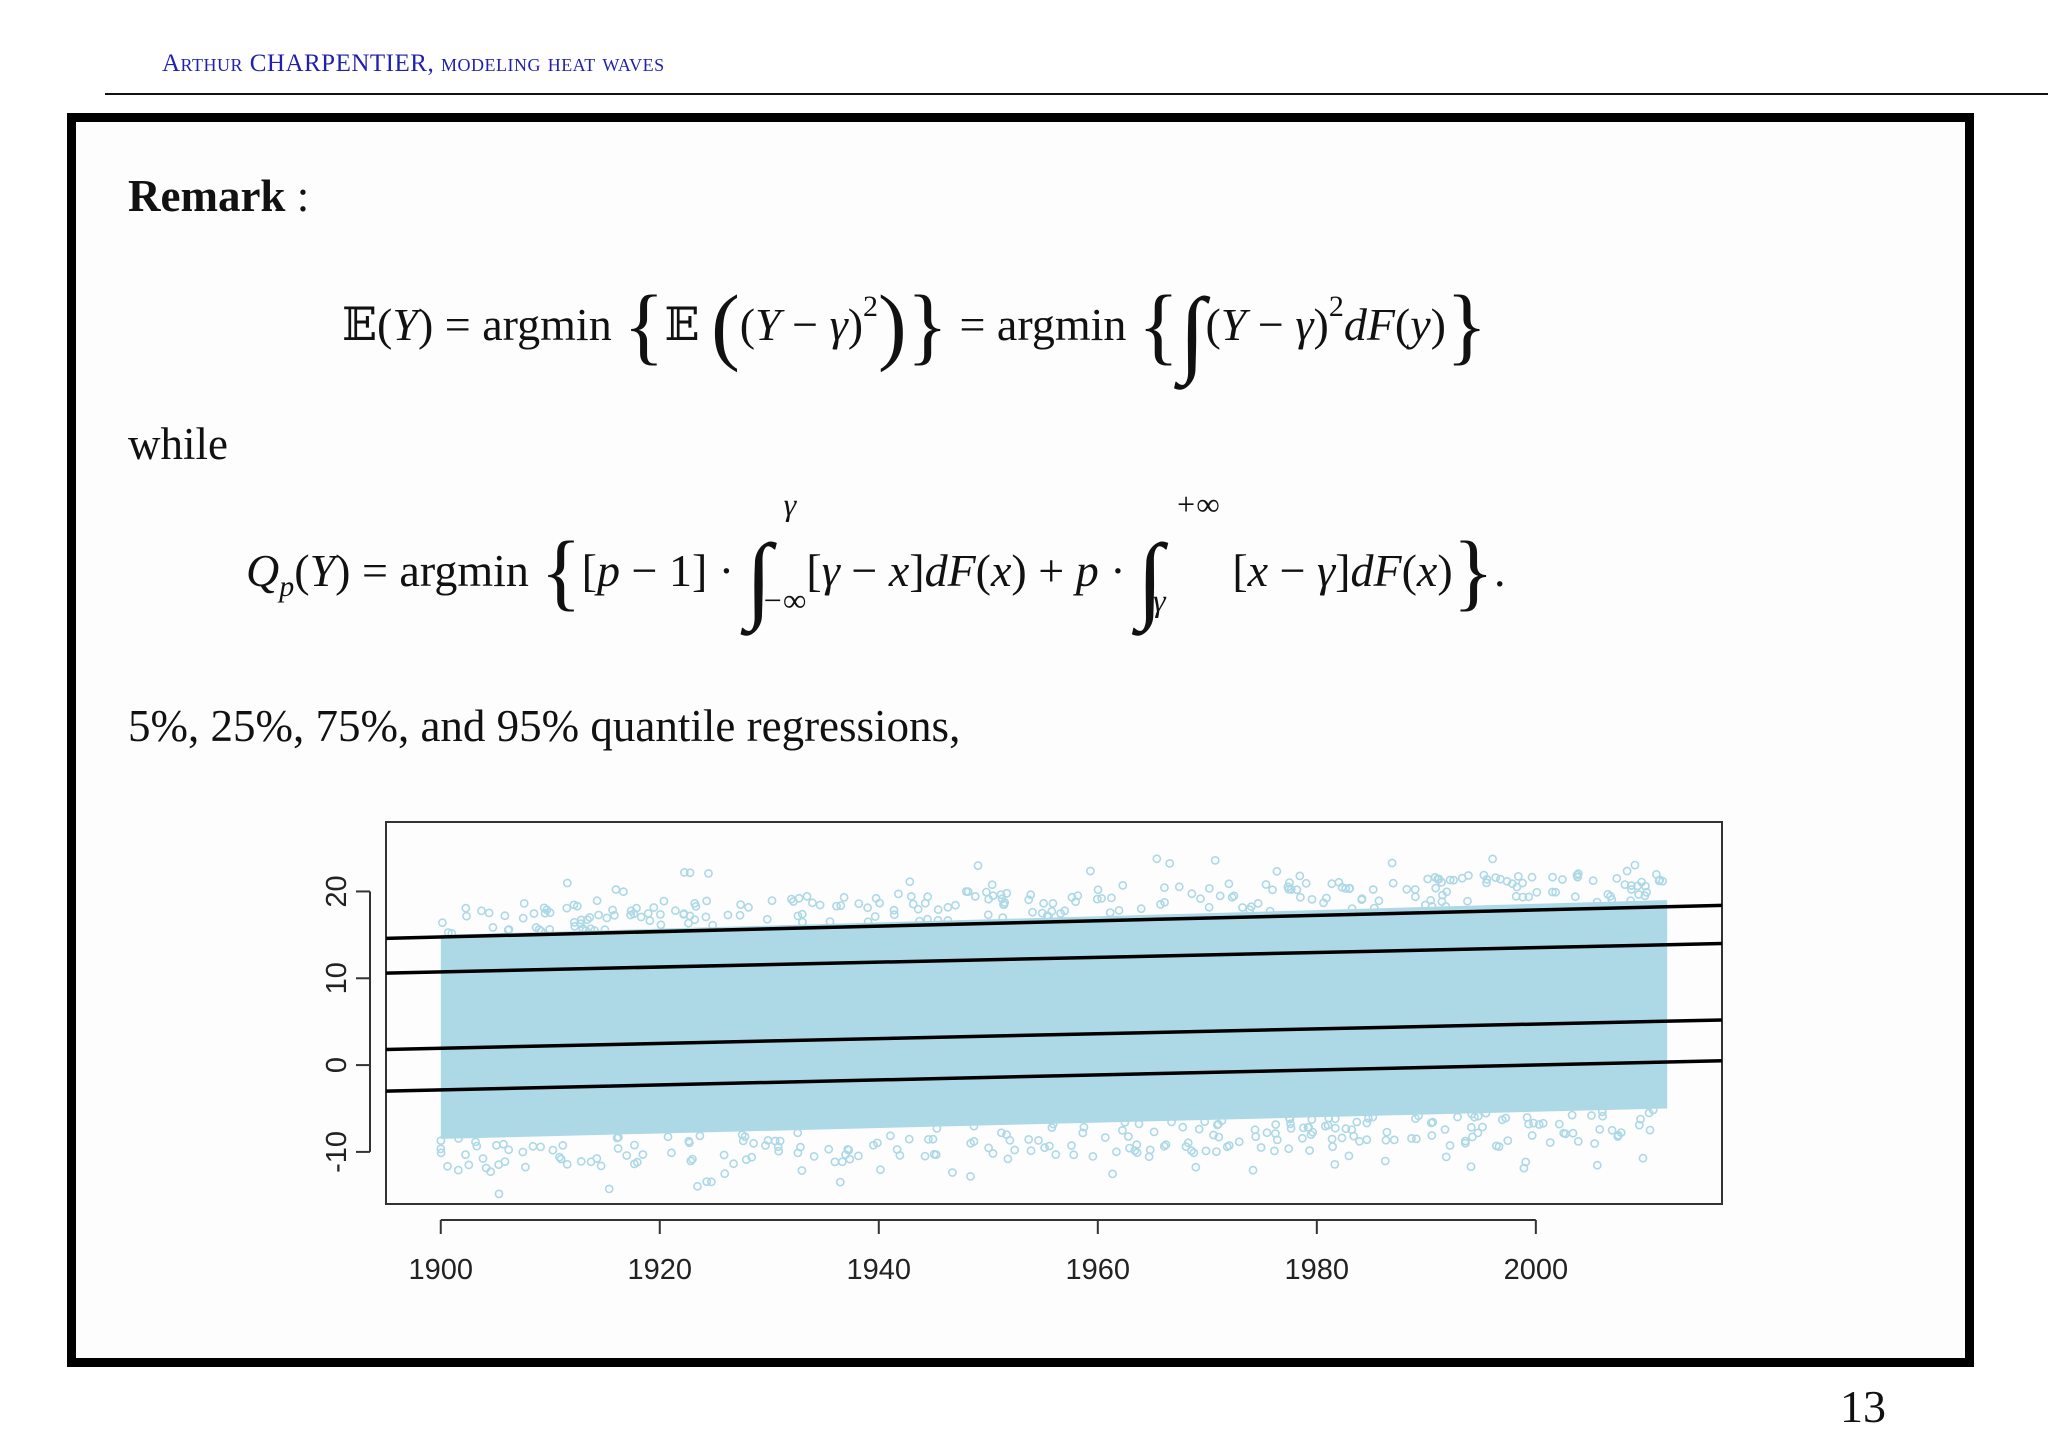 This screenshot has width=2048, height=1448. What do you see at coordinates (297, 196) in the screenshot?
I see `remark-colon: :` at bounding box center [297, 196].